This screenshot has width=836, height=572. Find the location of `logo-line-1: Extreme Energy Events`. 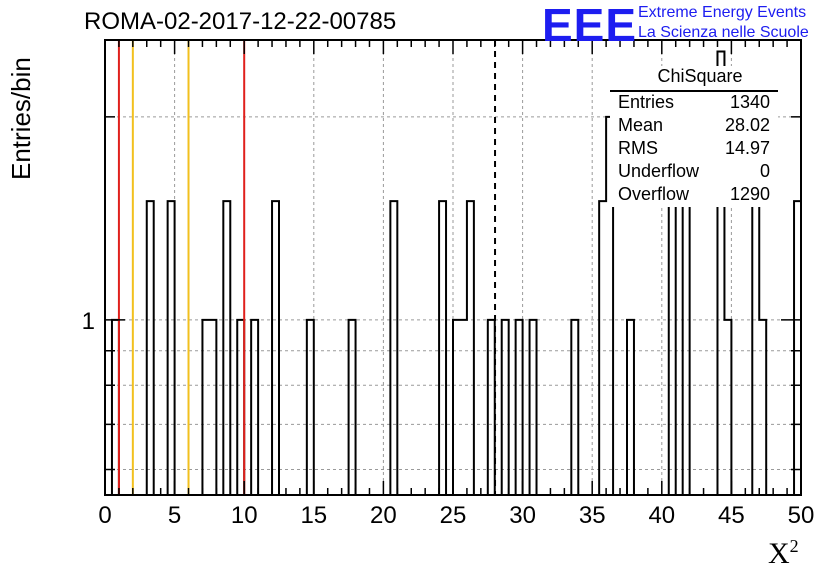

logo-line-1: Extreme Energy Events is located at coordinates (722, 12).